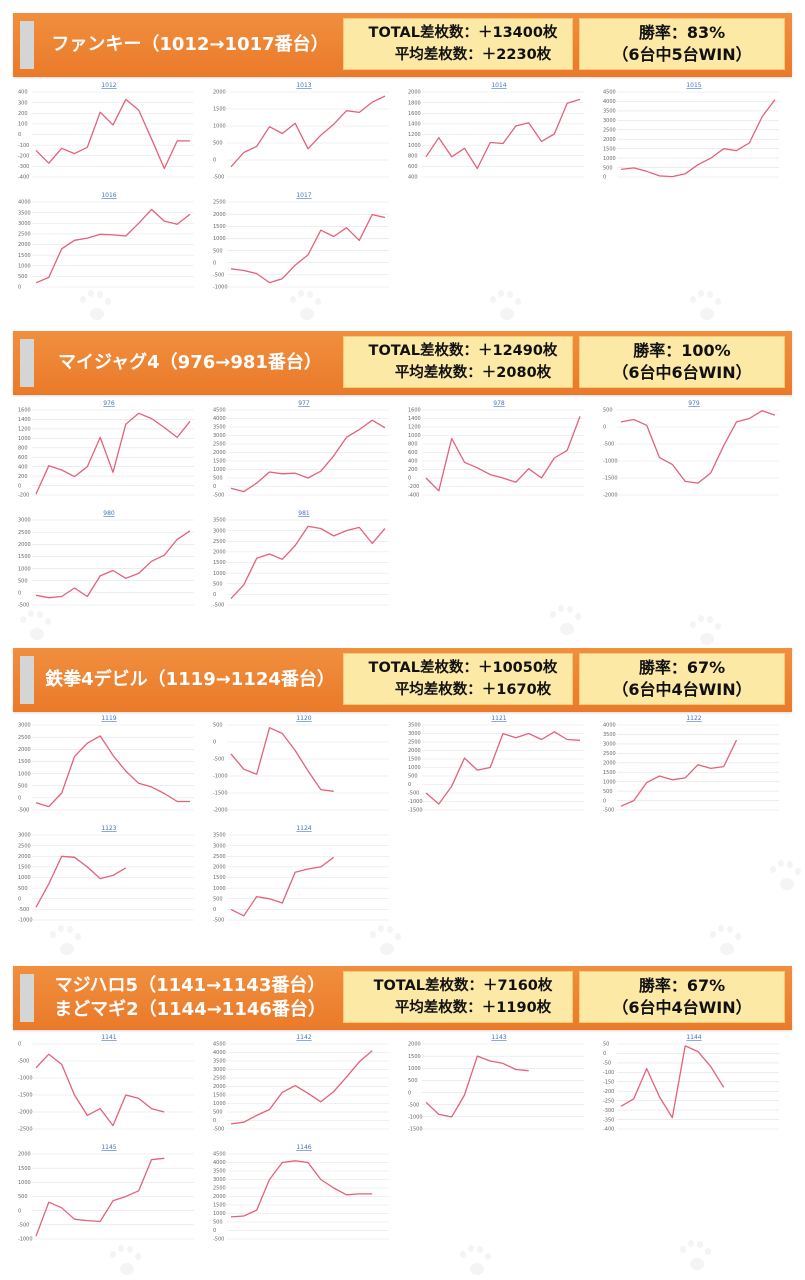 Image resolution: width=805 pixels, height=1280 pixels. Describe the element at coordinates (303, 718) in the screenshot. I see `chart-title: 1120` at that location.